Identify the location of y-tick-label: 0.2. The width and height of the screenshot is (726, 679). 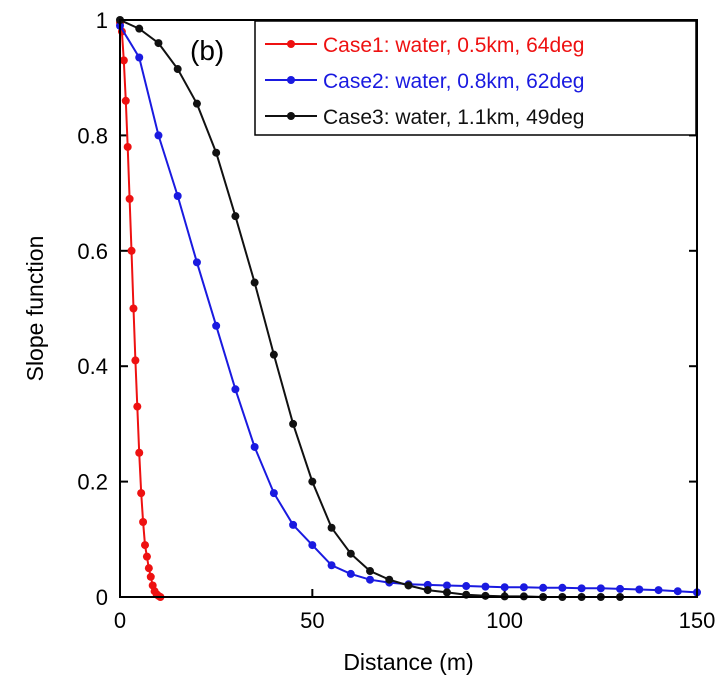
(92, 482).